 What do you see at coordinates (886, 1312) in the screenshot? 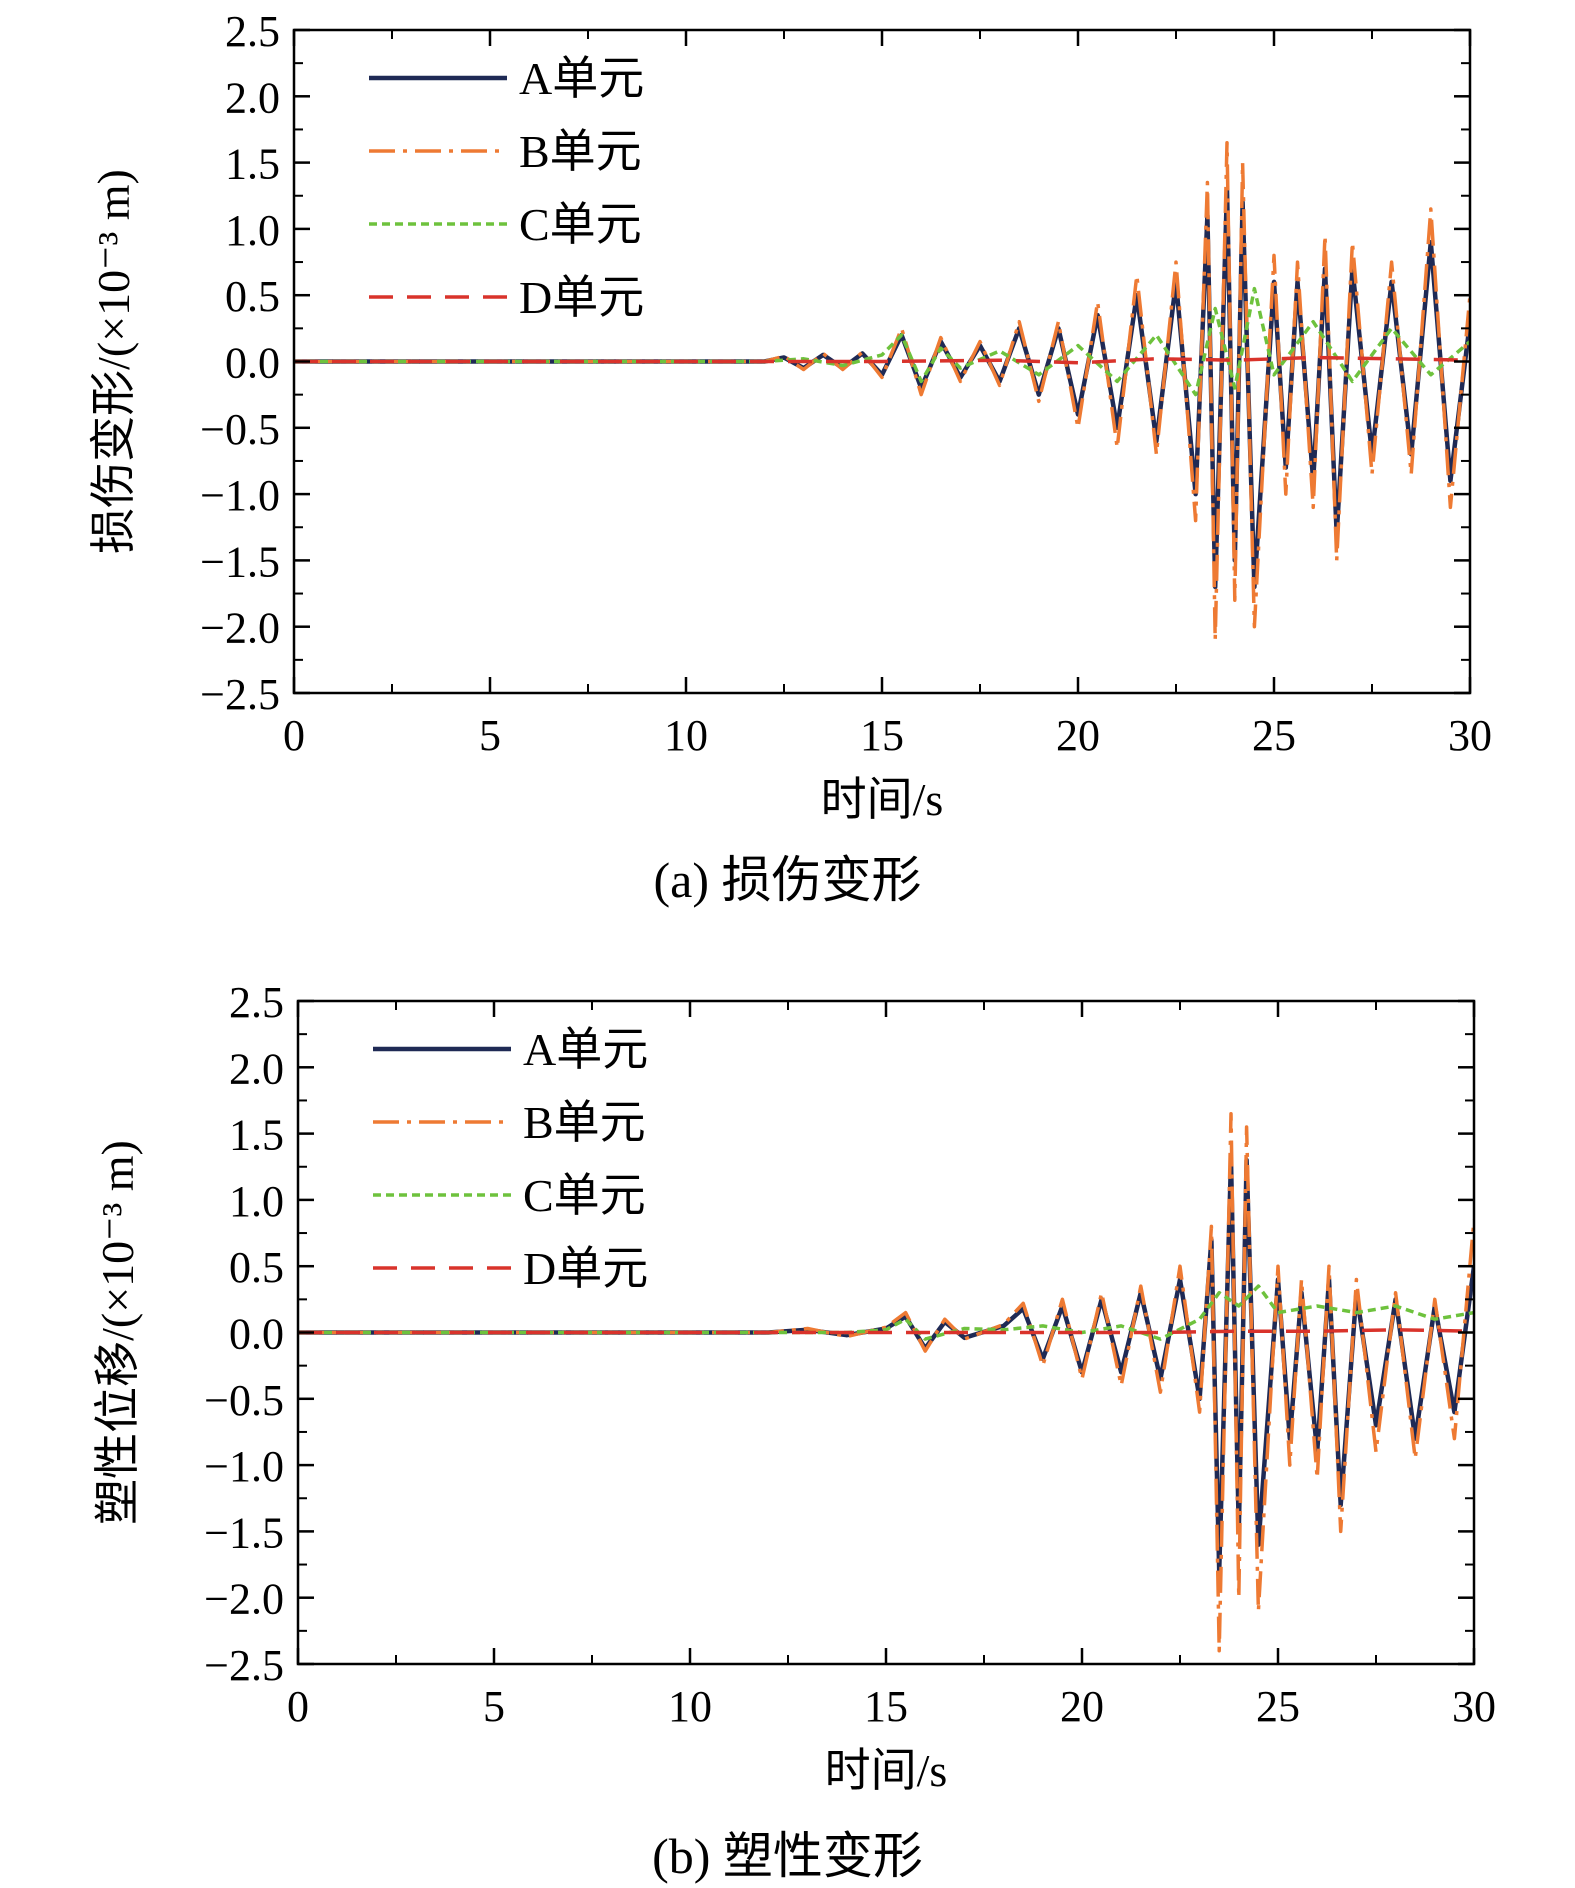
I see `series-line-C` at bounding box center [886, 1312].